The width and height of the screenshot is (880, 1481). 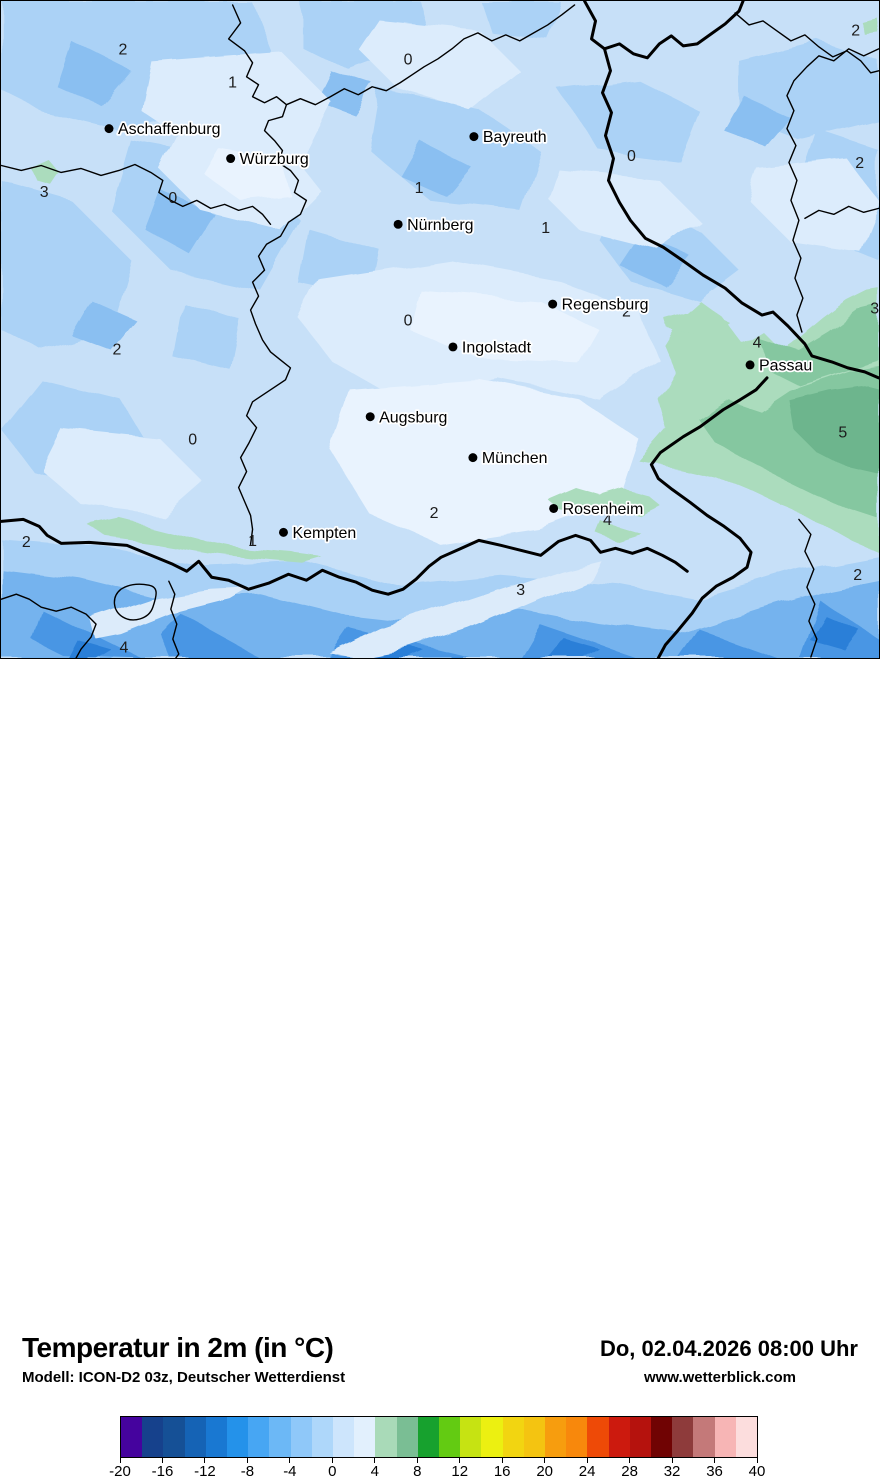 I want to click on colorbar-tick-label: 40, so click(x=757, y=1471).